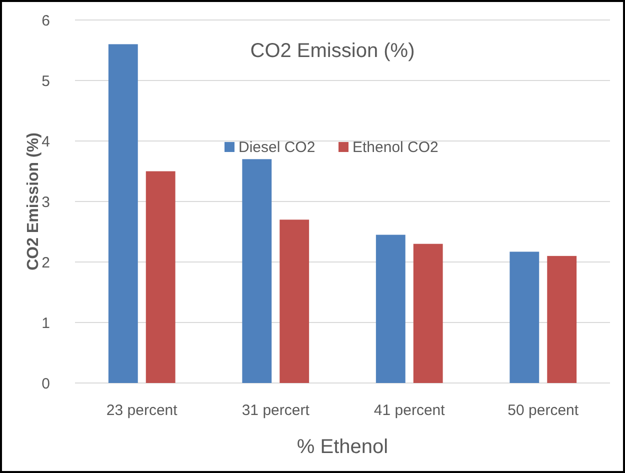  I want to click on text: CO2 Emission (%), so click(332, 51).